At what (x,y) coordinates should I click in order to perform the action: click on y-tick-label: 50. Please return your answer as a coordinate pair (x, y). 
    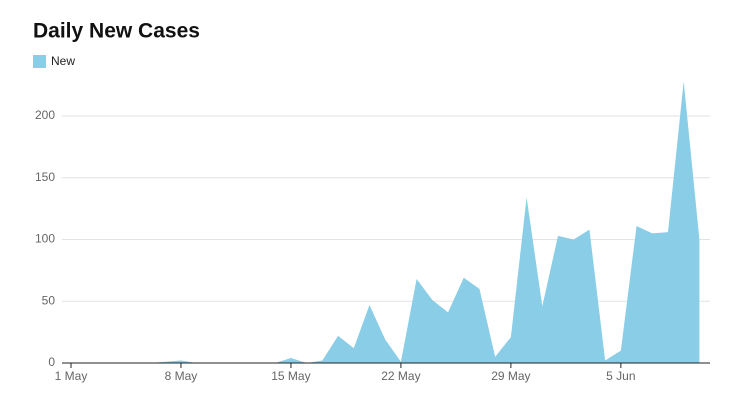
    Looking at the image, I should click on (49, 300).